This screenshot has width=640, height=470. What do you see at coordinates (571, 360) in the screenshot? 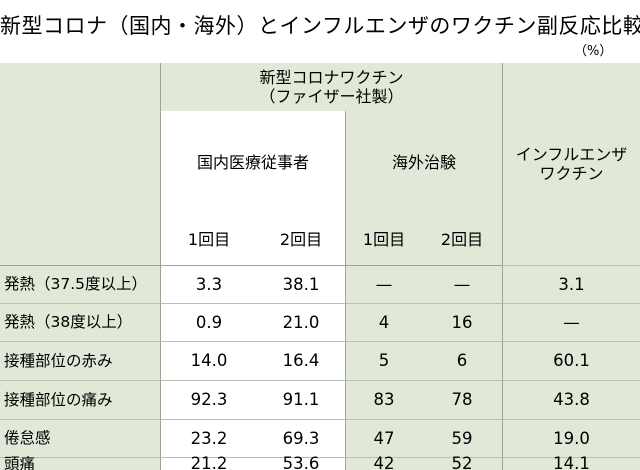
I see `cell-redness-flu: 60.1` at bounding box center [571, 360].